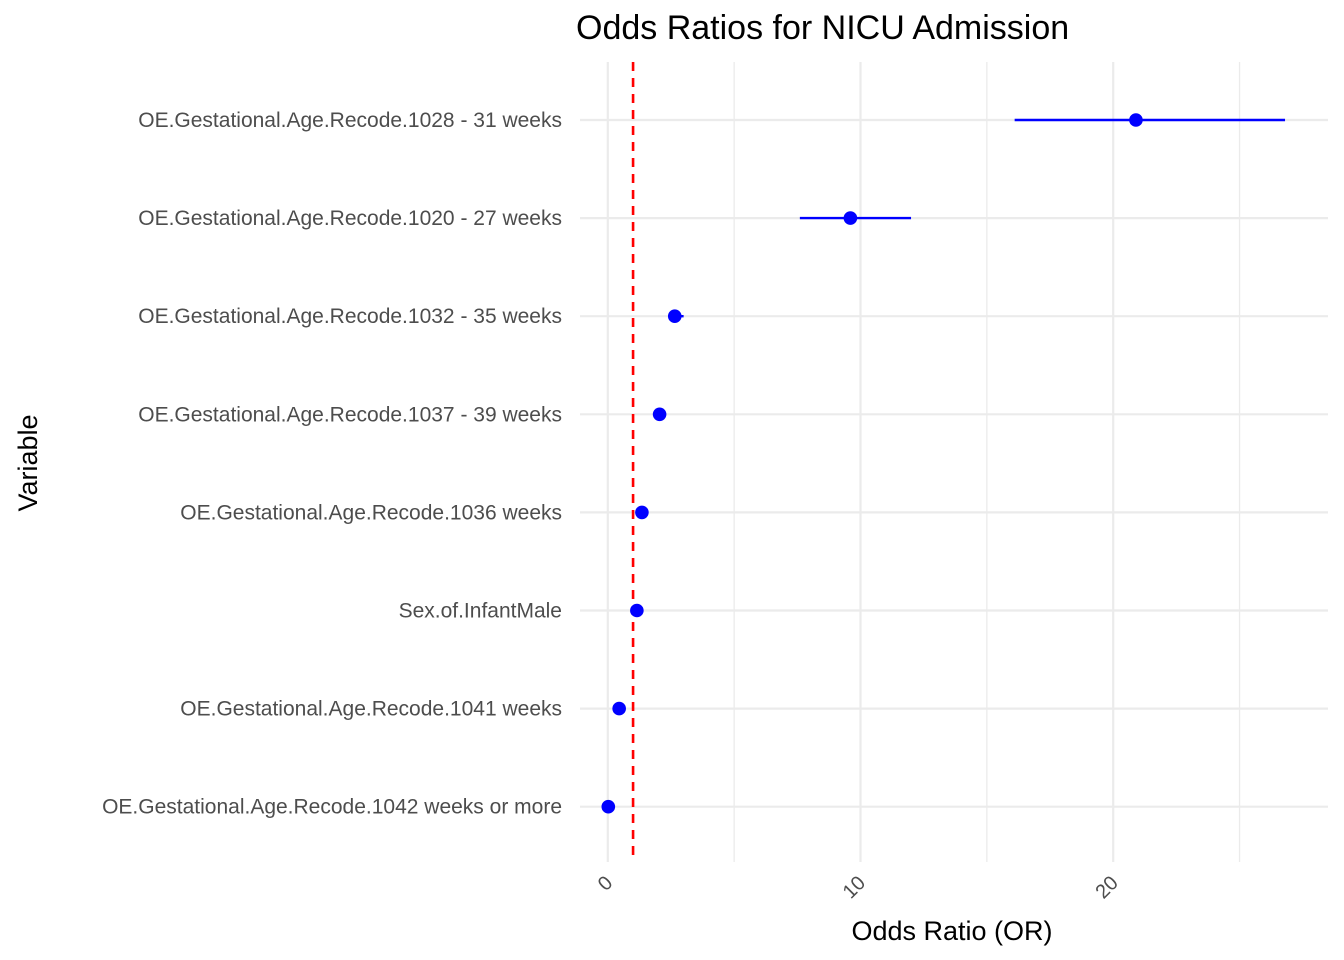  What do you see at coordinates (605, 883) in the screenshot?
I see `x-tick-label: 0` at bounding box center [605, 883].